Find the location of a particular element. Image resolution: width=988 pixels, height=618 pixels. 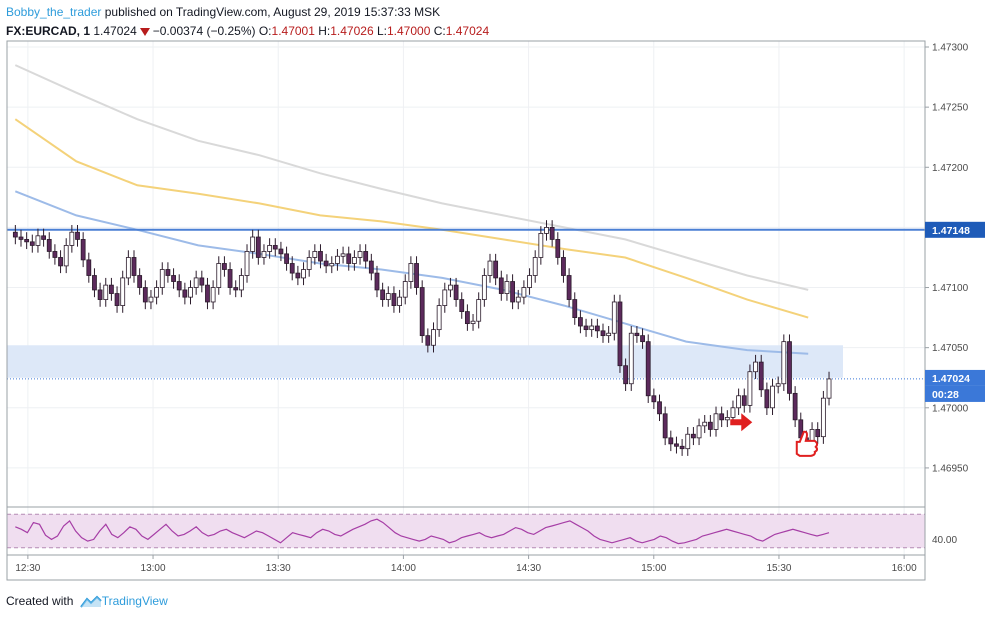

last-price-tag: 1.47024 is located at coordinates (951, 379).